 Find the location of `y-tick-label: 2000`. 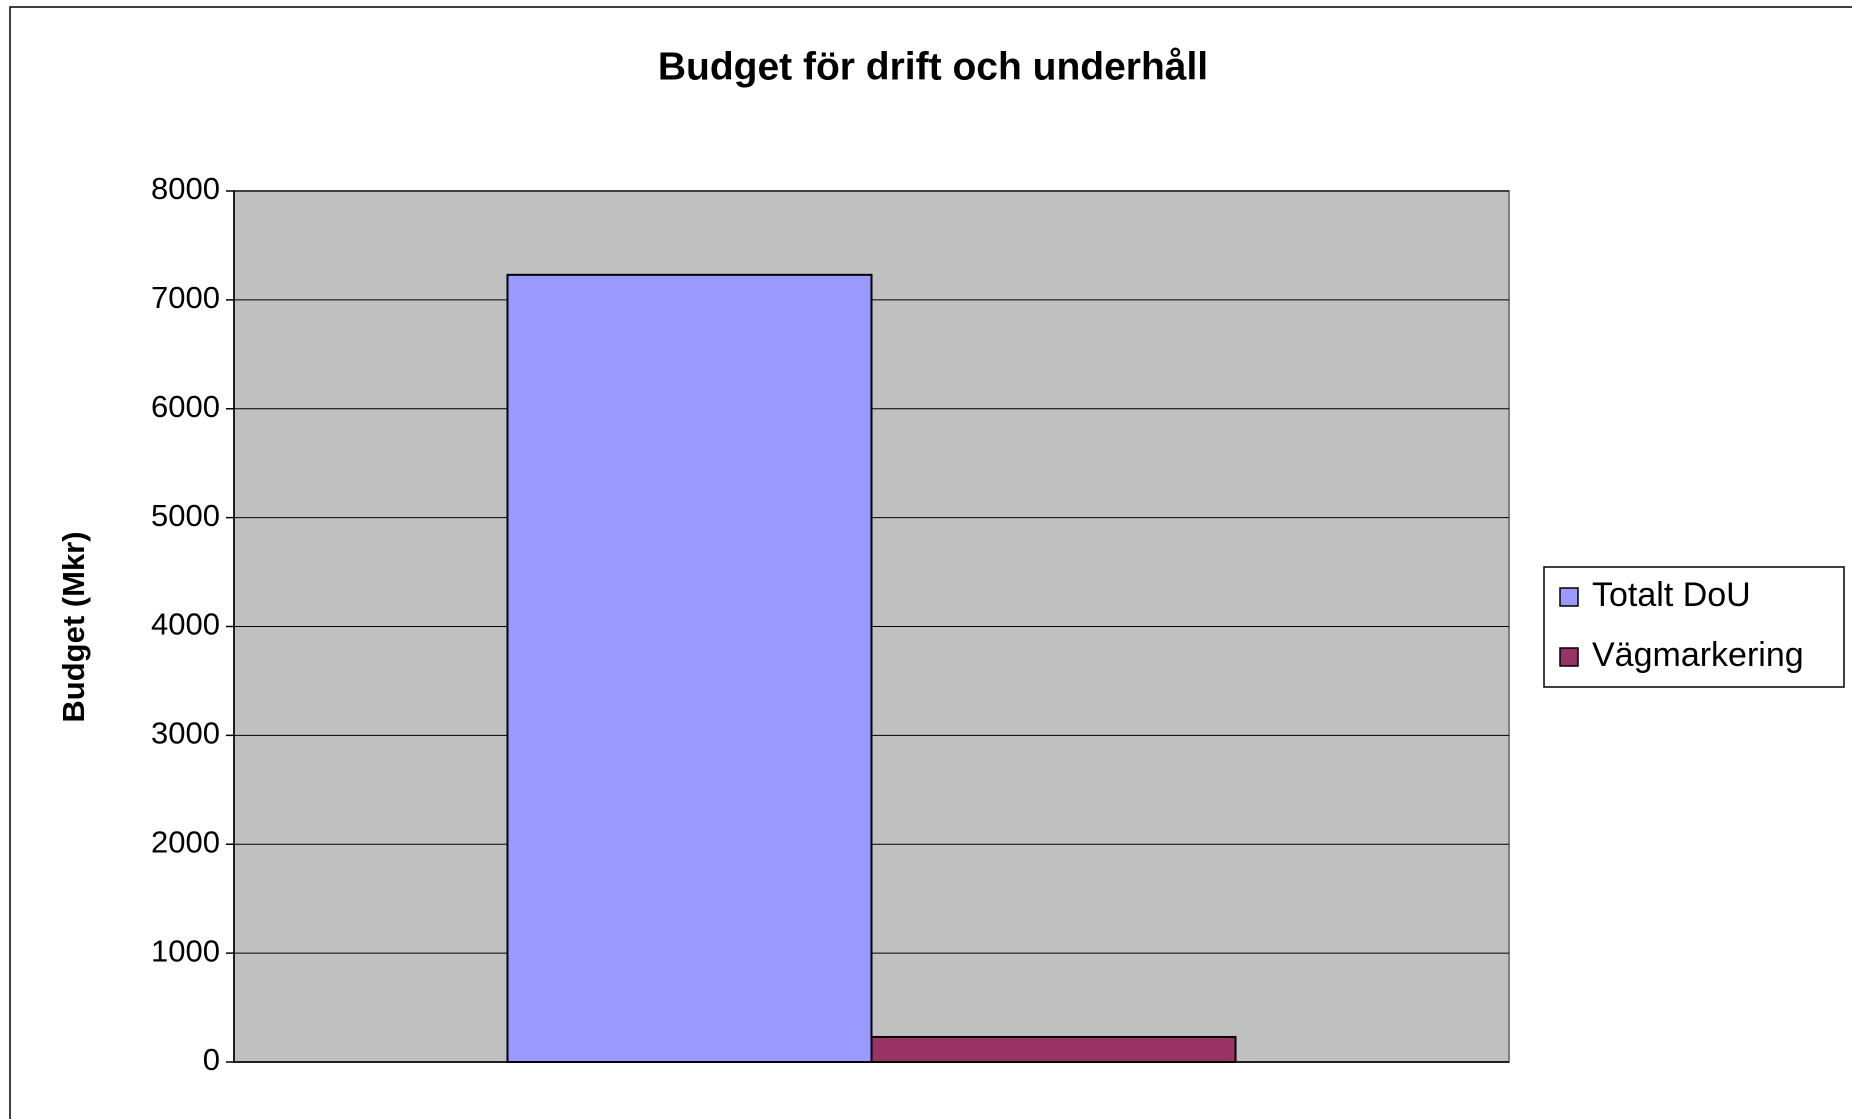

y-tick-label: 2000 is located at coordinates (185, 841).